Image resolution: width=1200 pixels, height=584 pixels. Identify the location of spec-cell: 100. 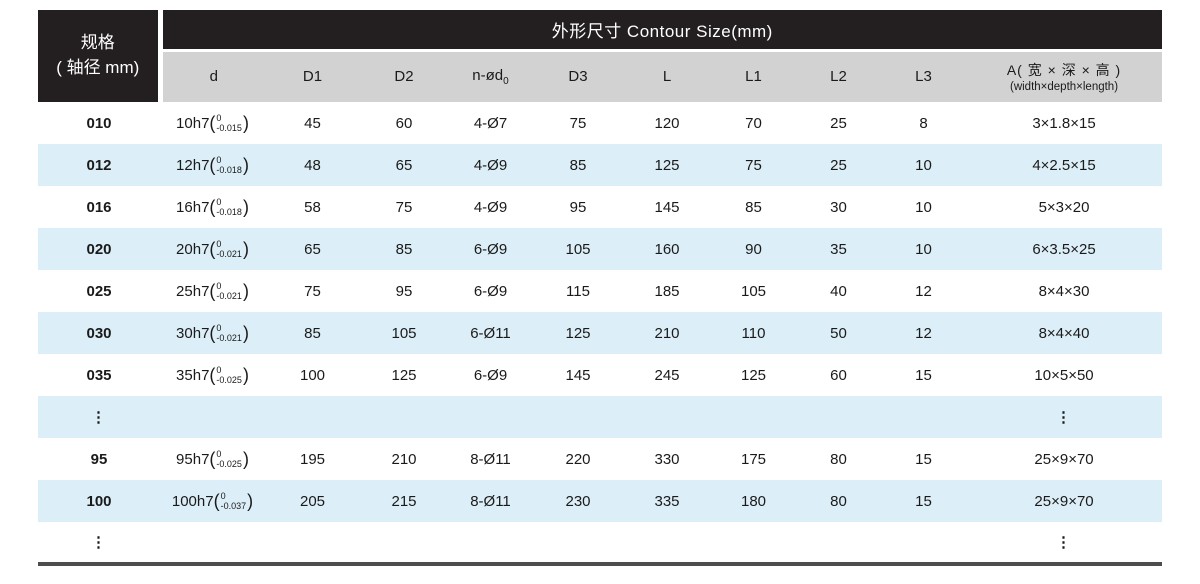
(99, 501).